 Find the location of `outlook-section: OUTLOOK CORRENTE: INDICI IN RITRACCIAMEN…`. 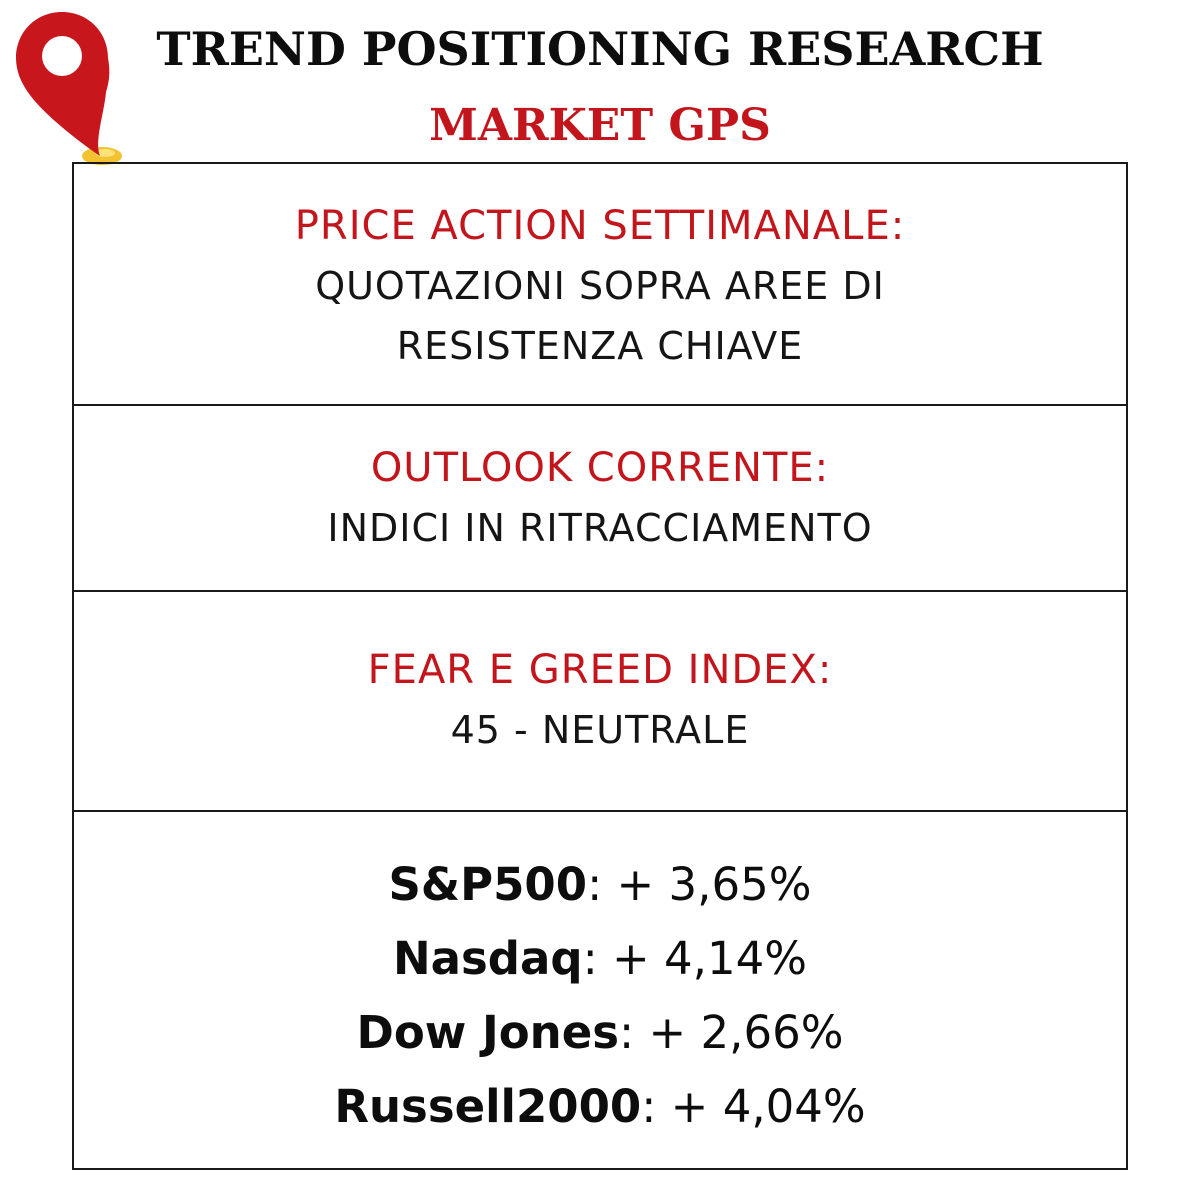

outlook-section: OUTLOOK CORRENTE: INDICI IN RITRACCIAMEN… is located at coordinates (600, 499).